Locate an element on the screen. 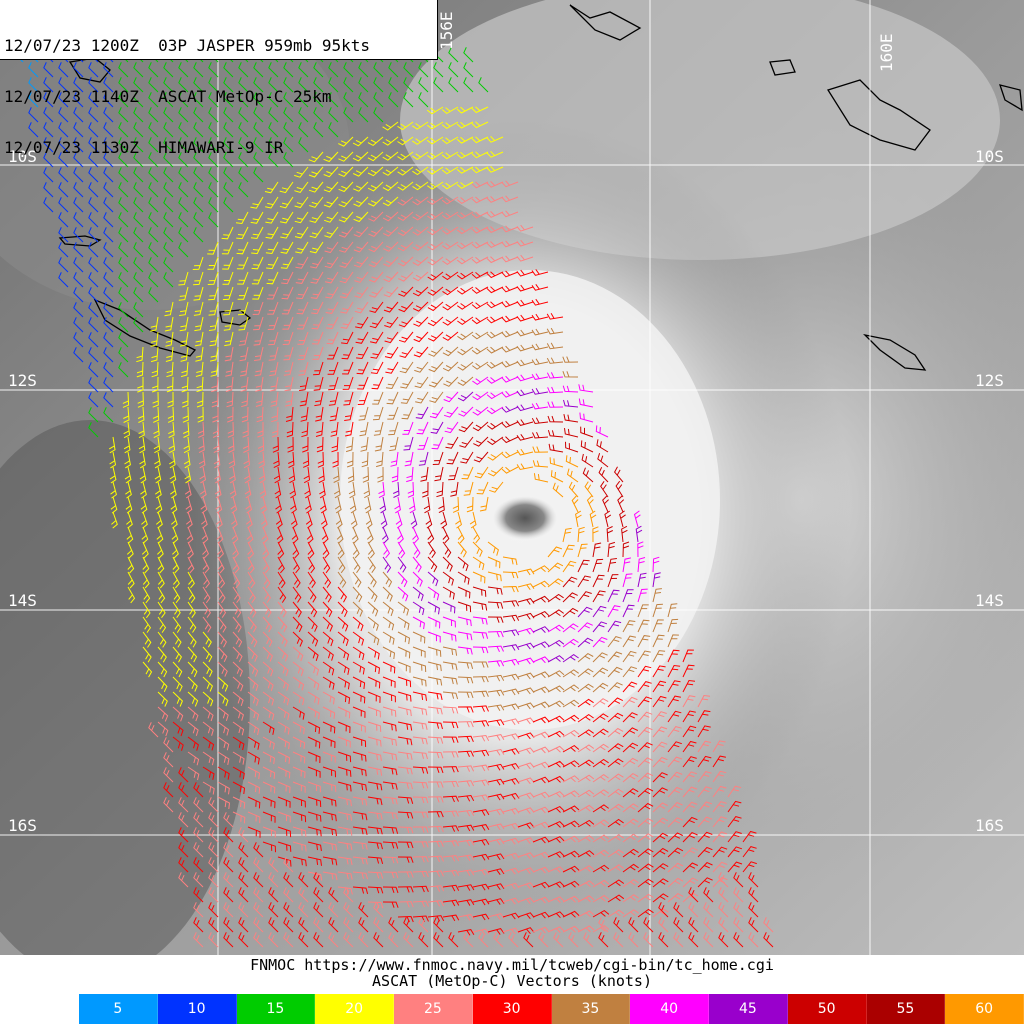  lon-label-160e: 160E is located at coordinates (886, 52).